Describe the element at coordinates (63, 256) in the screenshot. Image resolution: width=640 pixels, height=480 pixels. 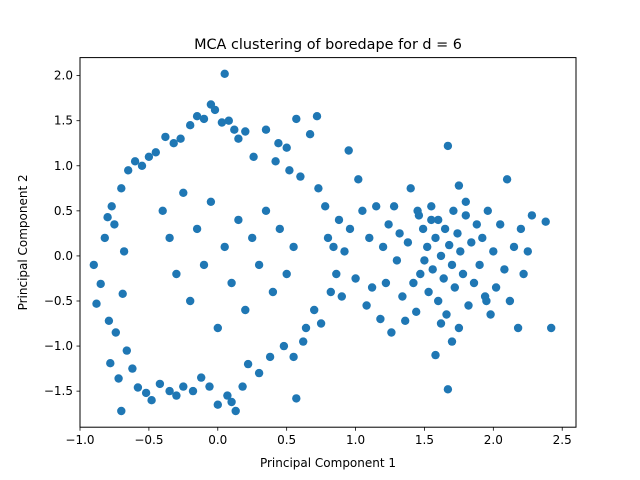
I see `y-tick-label: 0.0` at that location.